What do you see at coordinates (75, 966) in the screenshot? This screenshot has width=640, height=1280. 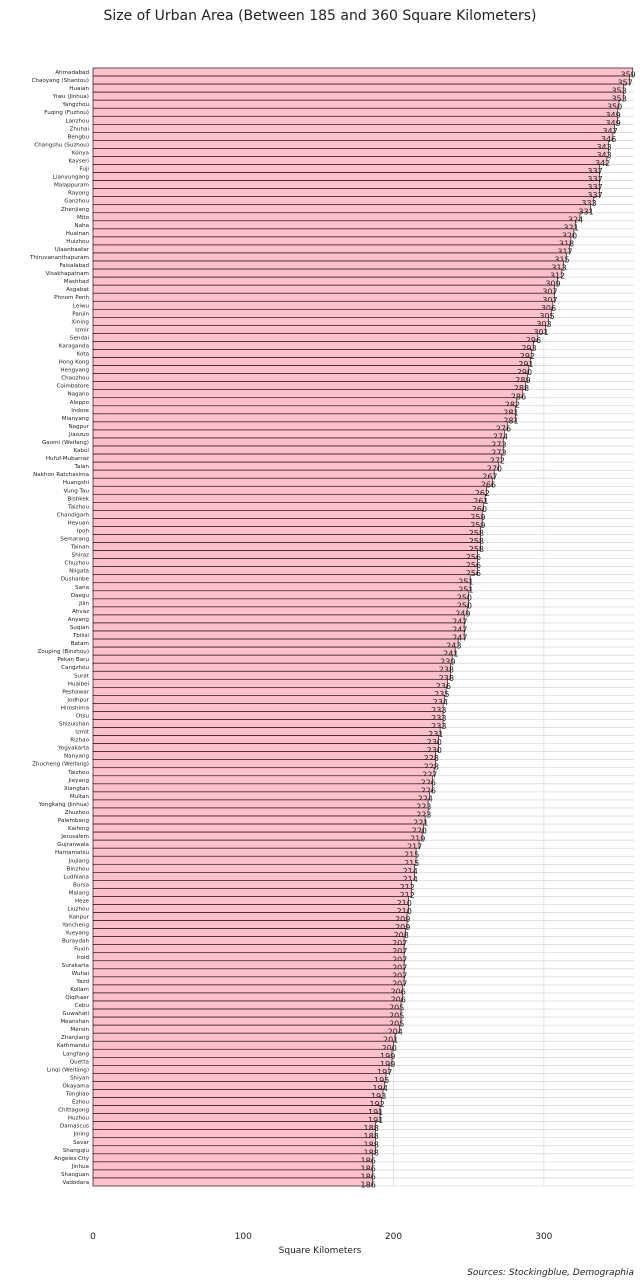 I see `category-label: Surakarta` at bounding box center [75, 966].